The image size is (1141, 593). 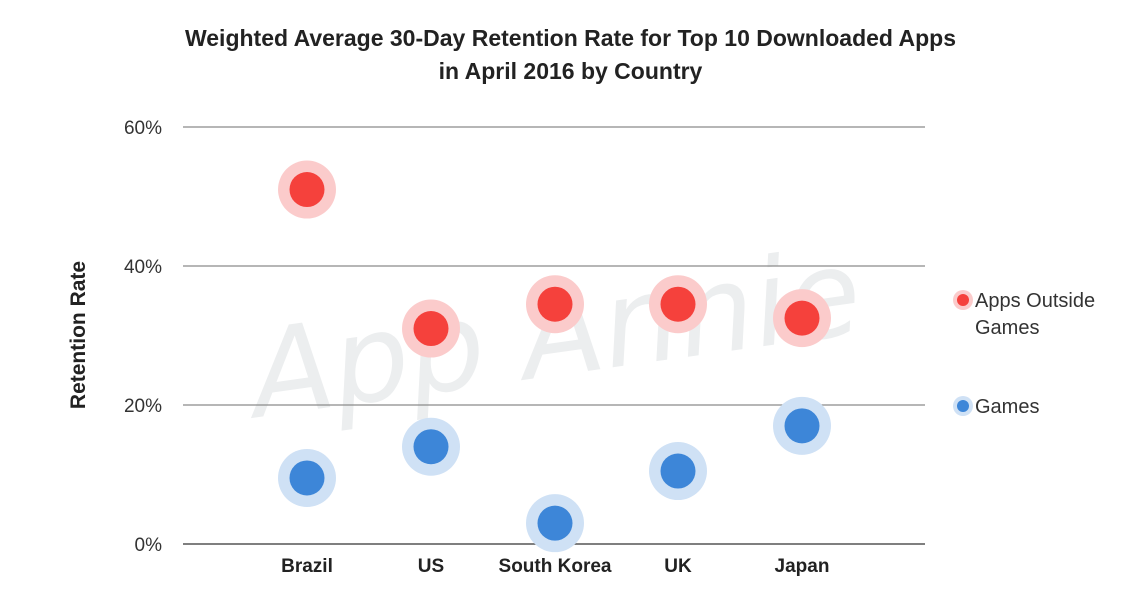 I want to click on y-tick-label: 40%, so click(x=143, y=267).